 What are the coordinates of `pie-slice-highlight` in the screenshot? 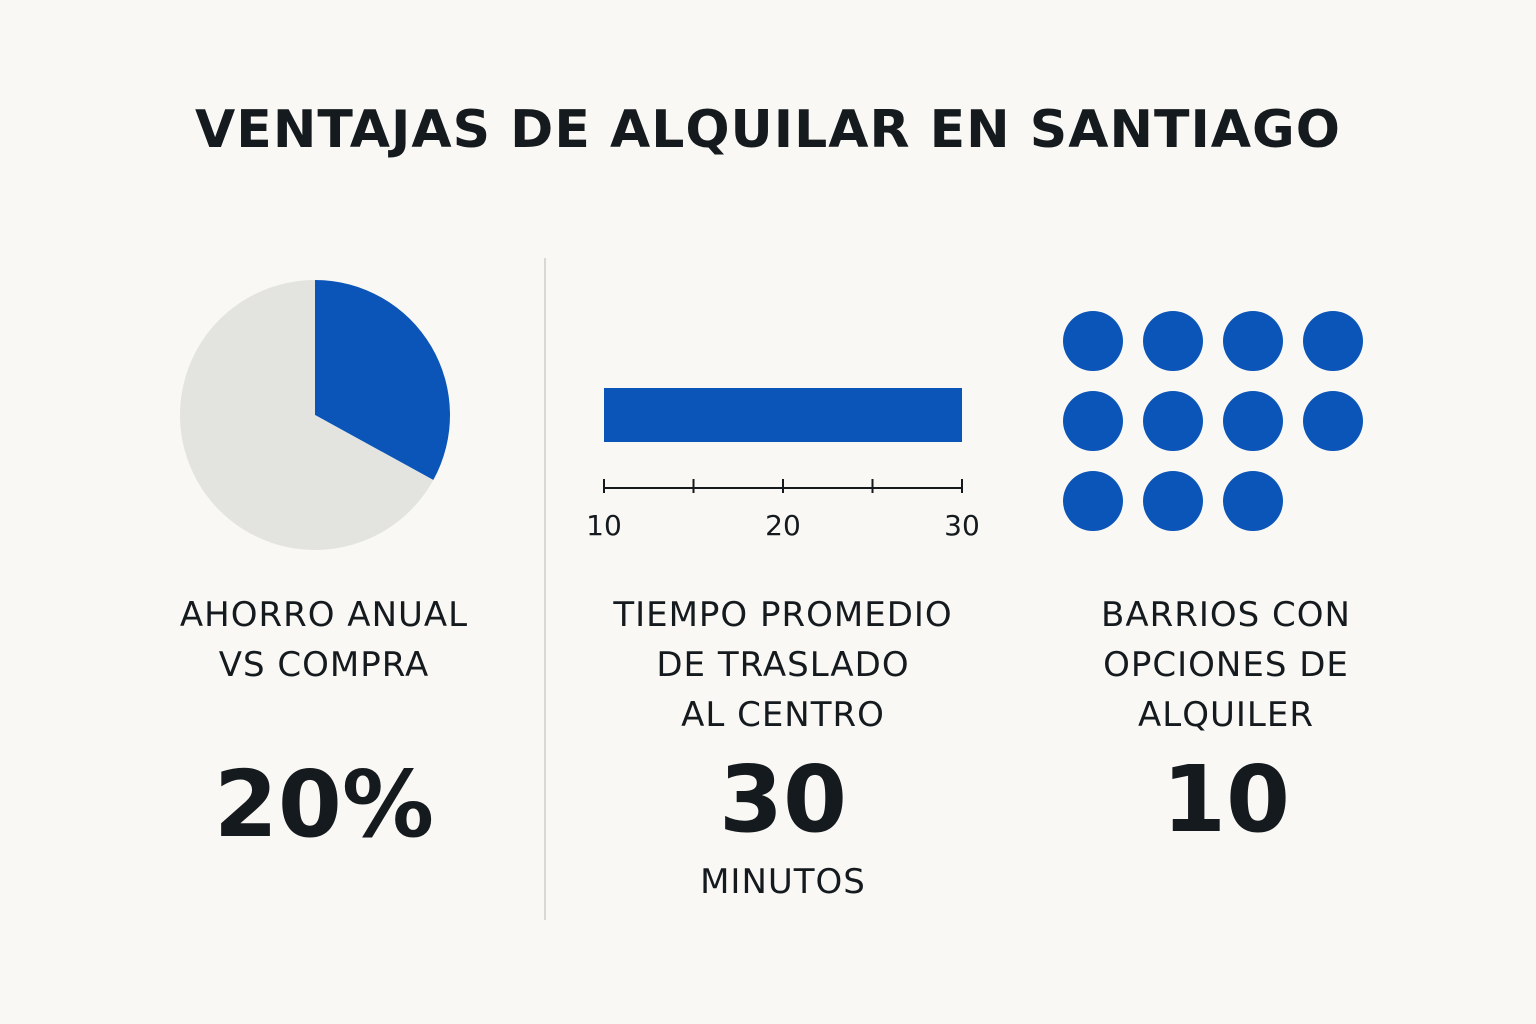 It's located at (382, 380).